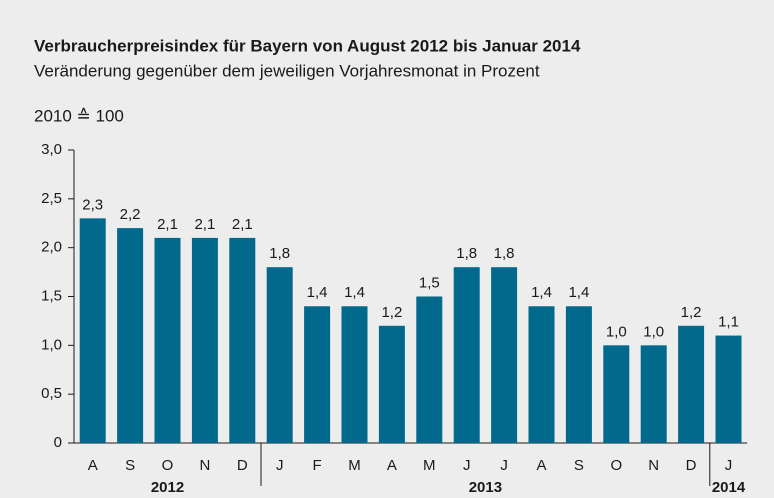  Describe the element at coordinates (92, 204) in the screenshot. I see `value-label: 2,3` at that location.